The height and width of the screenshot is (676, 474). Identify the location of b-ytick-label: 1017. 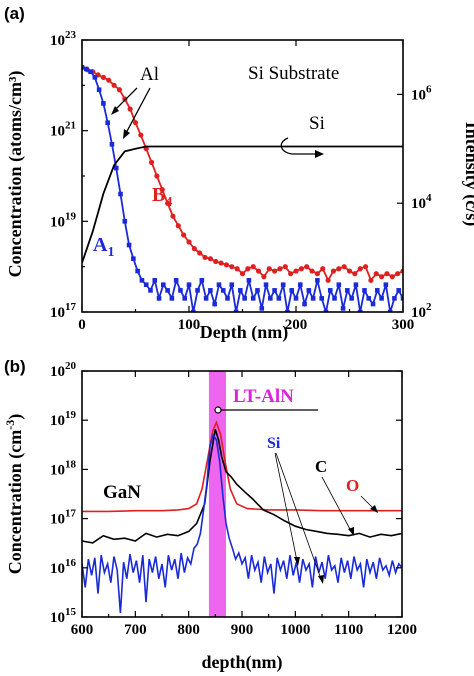
(63, 518).